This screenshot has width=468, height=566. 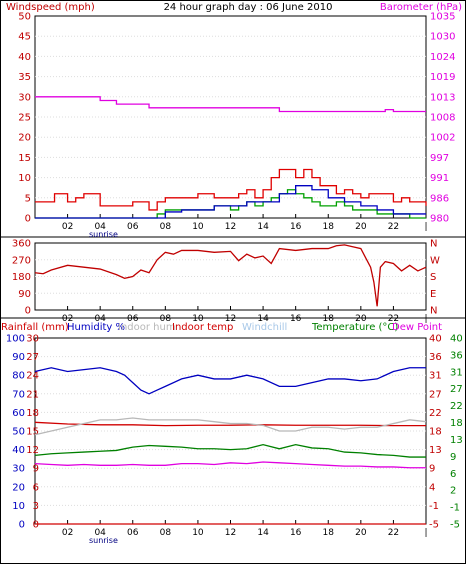 What do you see at coordinates (453, 474) in the screenshot?
I see `temp-tick-label: 6` at bounding box center [453, 474].